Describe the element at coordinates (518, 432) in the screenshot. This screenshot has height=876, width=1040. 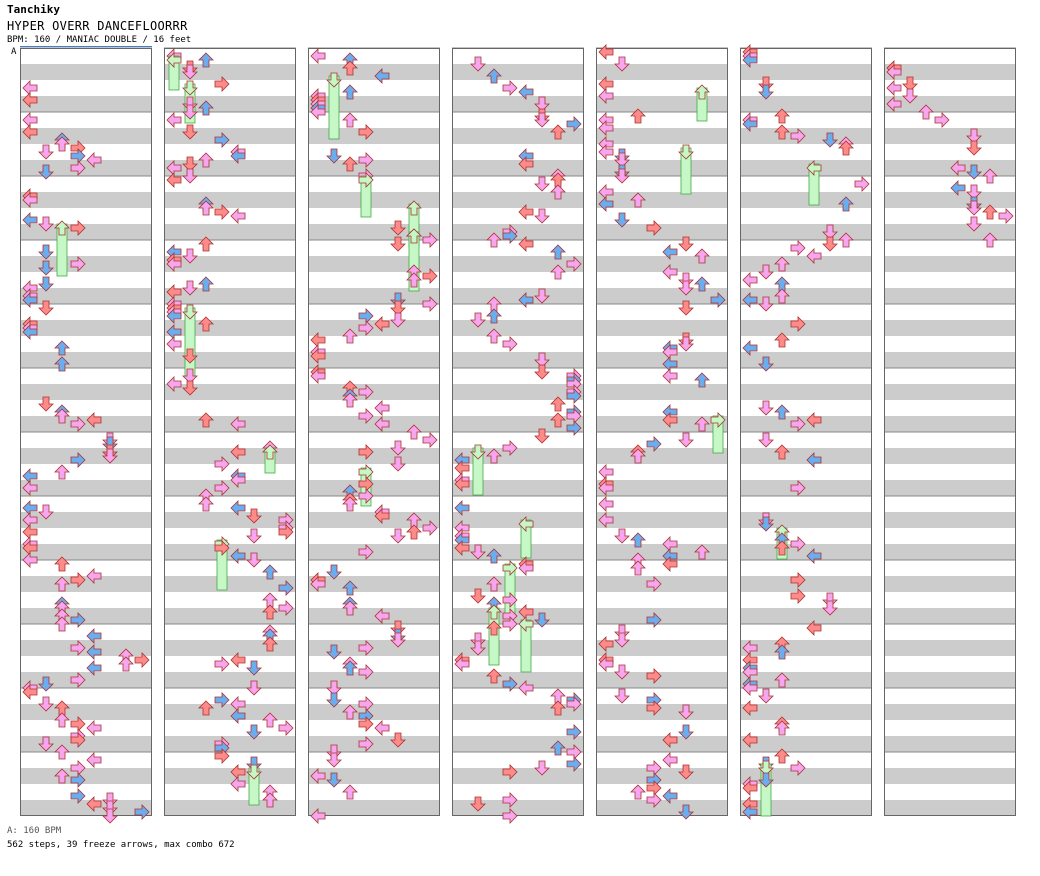
I see `chart-column-border` at that location.